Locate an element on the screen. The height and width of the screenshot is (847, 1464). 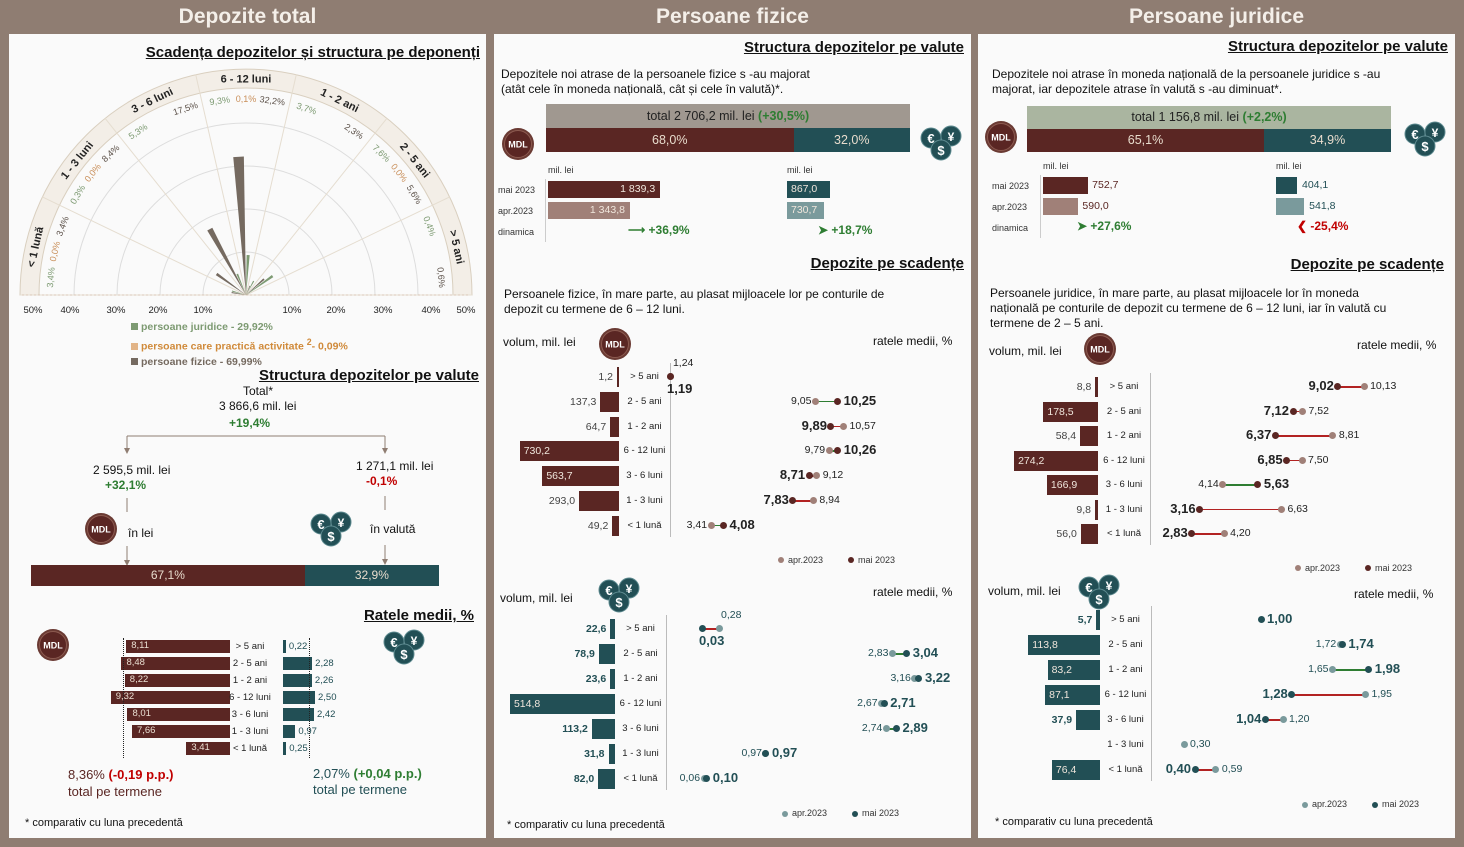
valuta-rate-bar is located at coordinates (285, 748).